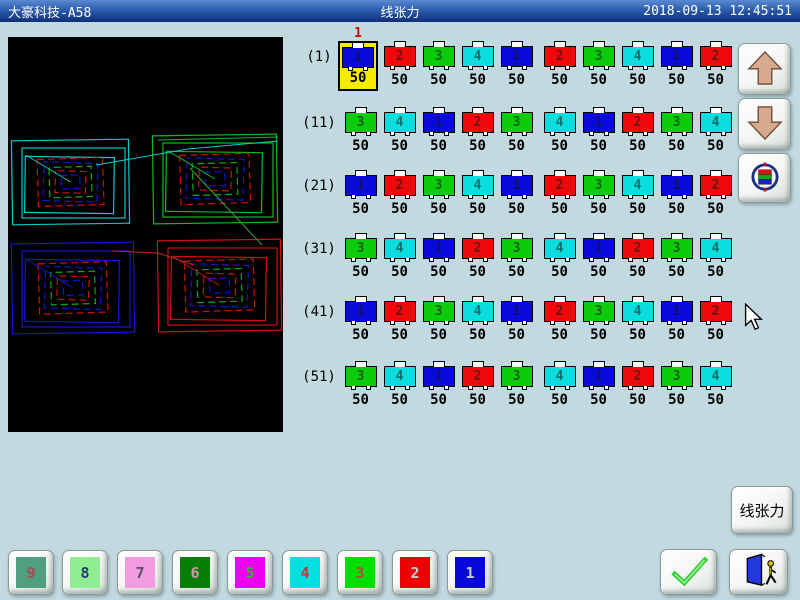  Describe the element at coordinates (717, 11) in the screenshot. I see `datetime: 2018-09-13 12:45:51` at that location.